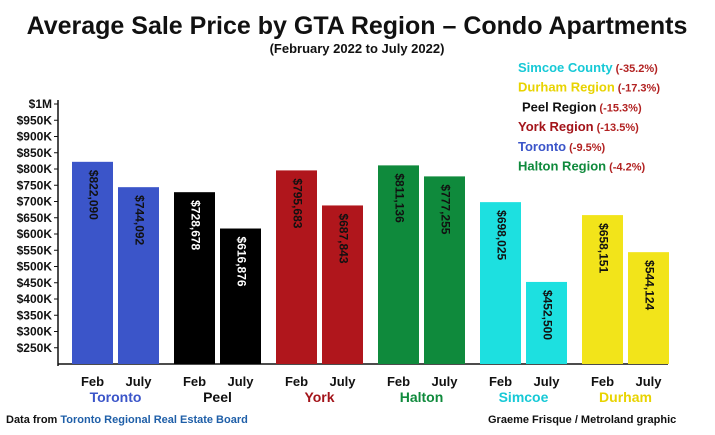  What do you see at coordinates (35, 185) in the screenshot?
I see `y-tick-label: $750K` at bounding box center [35, 185].